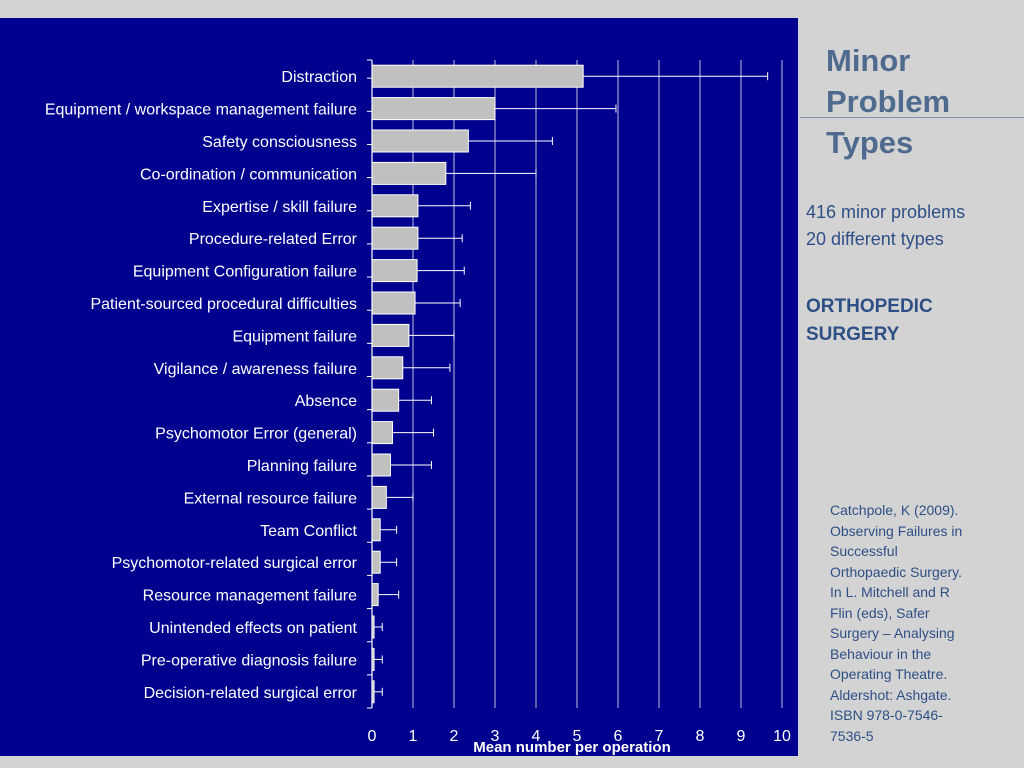  What do you see at coordinates (891, 694) in the screenshot?
I see `citation-line: Aldershot: Ashgate.` at bounding box center [891, 694].